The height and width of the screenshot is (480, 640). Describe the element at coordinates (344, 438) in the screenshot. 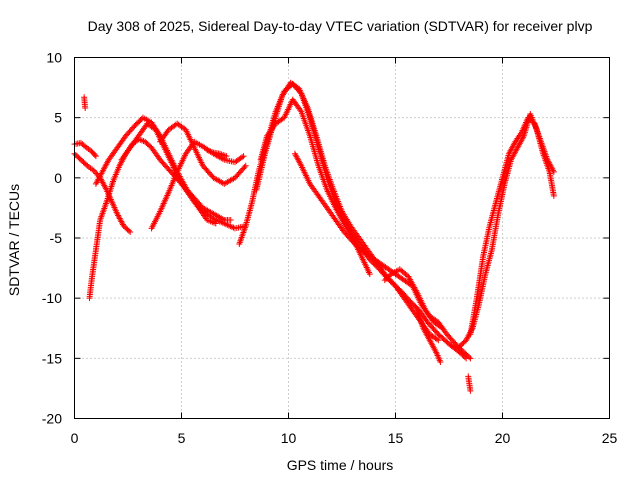

I see `x-tick-labels: 0 5 10 15 20 25` at that location.